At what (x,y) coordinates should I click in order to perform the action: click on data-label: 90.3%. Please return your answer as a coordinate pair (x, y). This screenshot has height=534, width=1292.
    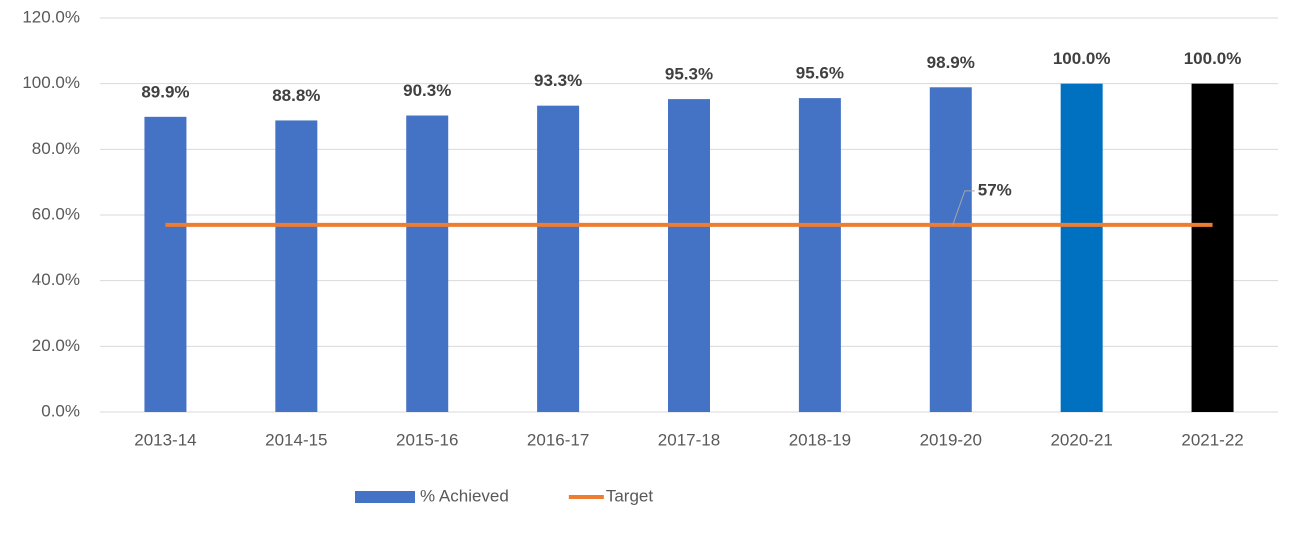
    Looking at the image, I should click on (427, 90).